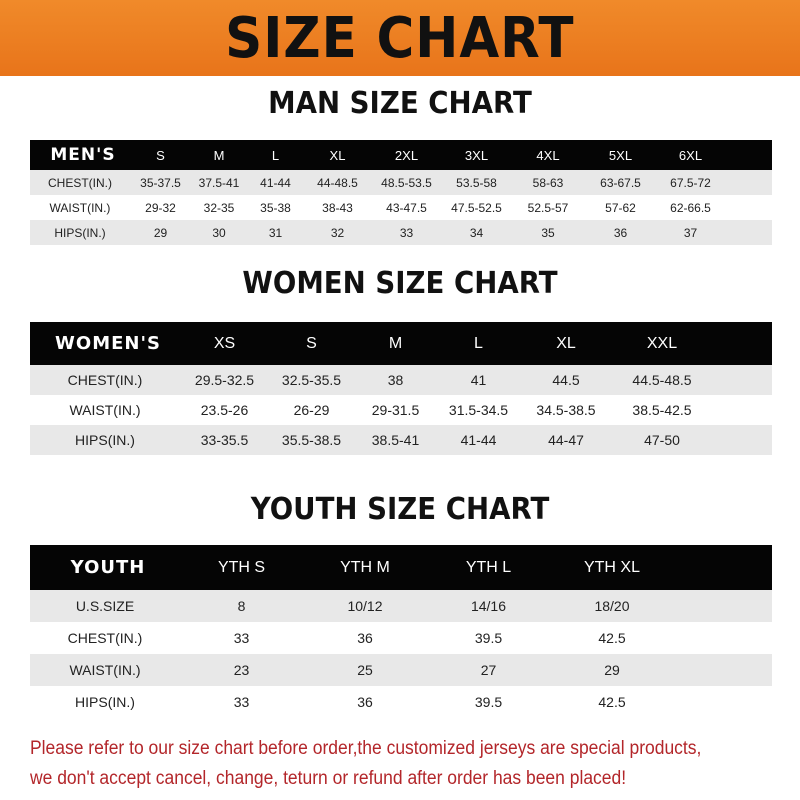  Describe the element at coordinates (241, 606) in the screenshot. I see `cell: 8` at that location.